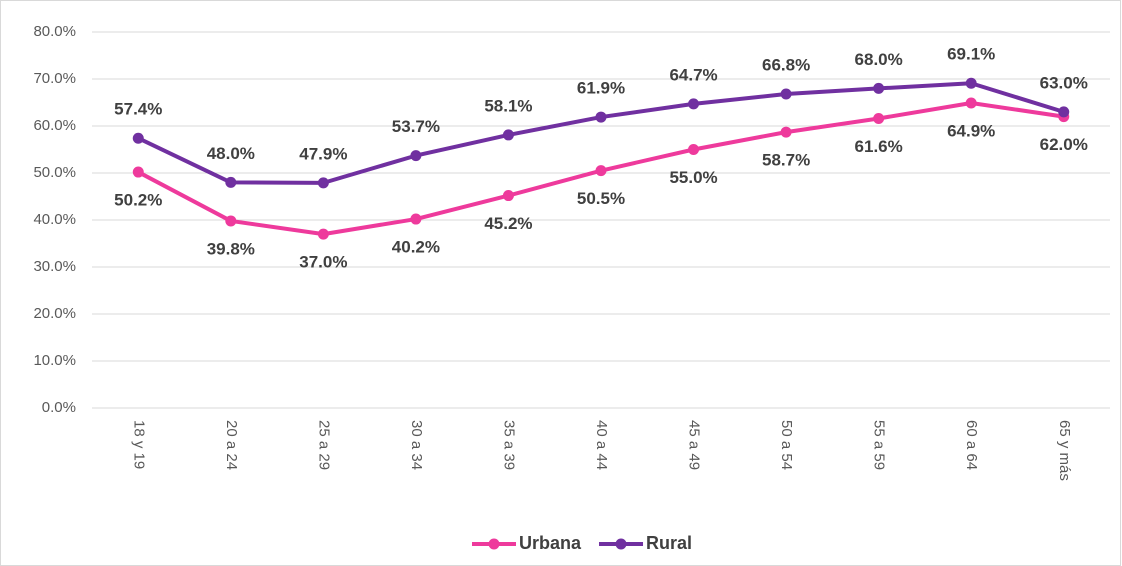  Describe the element at coordinates (786, 65) in the screenshot. I see `data-label: 66.8%` at that location.